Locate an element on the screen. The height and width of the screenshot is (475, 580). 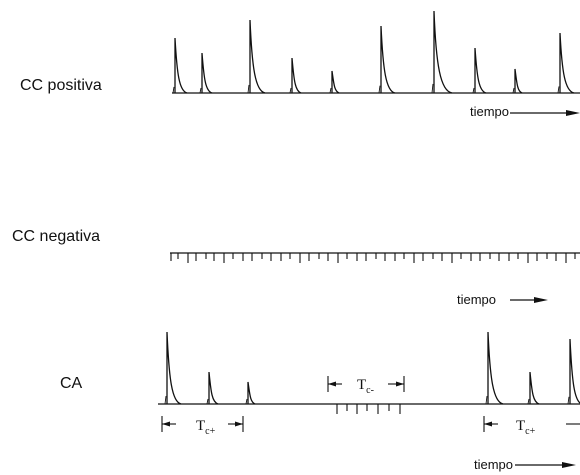
dc-negative-pulse-train is located at coordinates (375, 257).